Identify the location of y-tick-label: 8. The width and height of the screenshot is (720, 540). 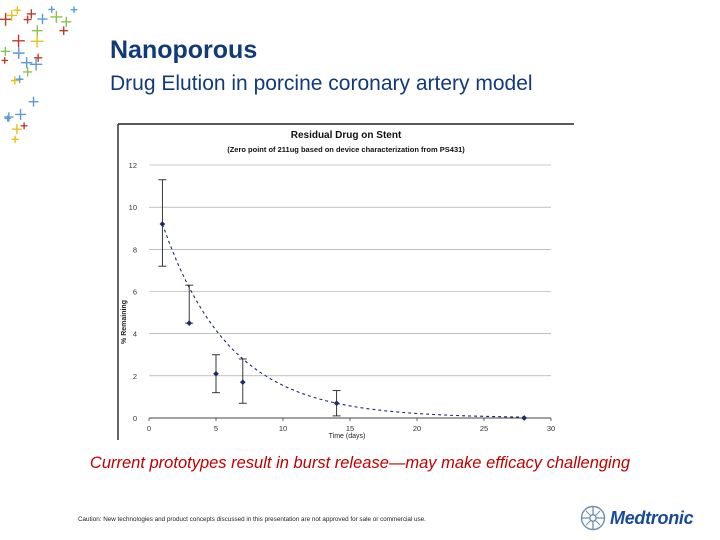
(135, 249).